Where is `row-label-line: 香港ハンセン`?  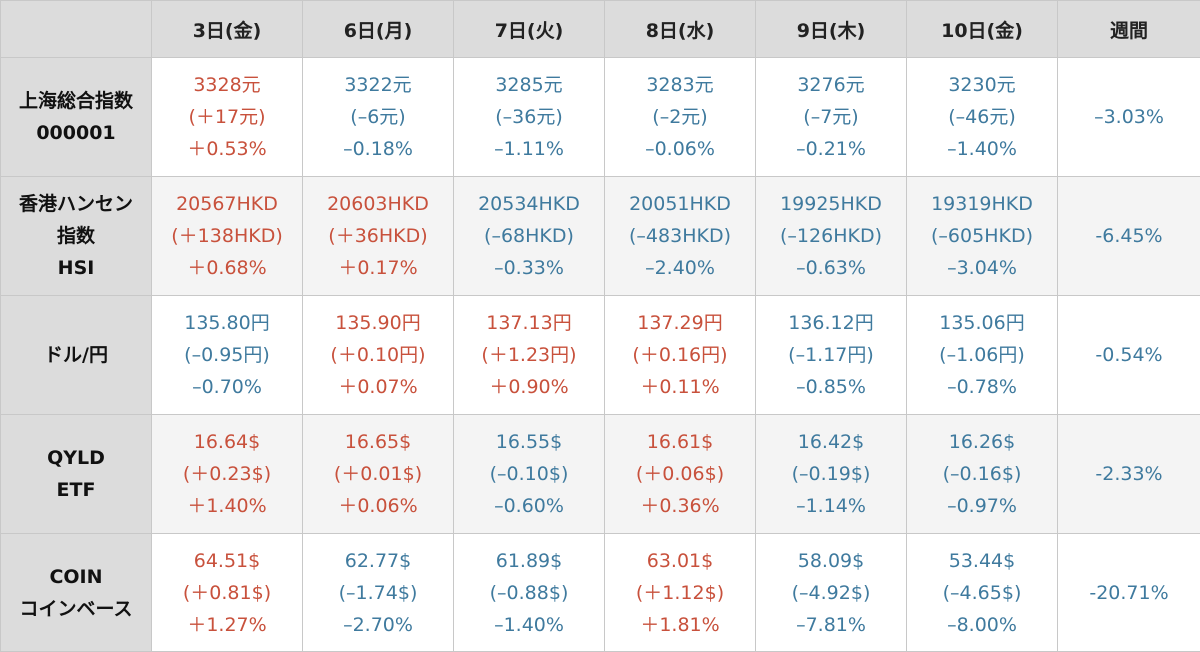 row-label-line: 香港ハンセン is located at coordinates (76, 204).